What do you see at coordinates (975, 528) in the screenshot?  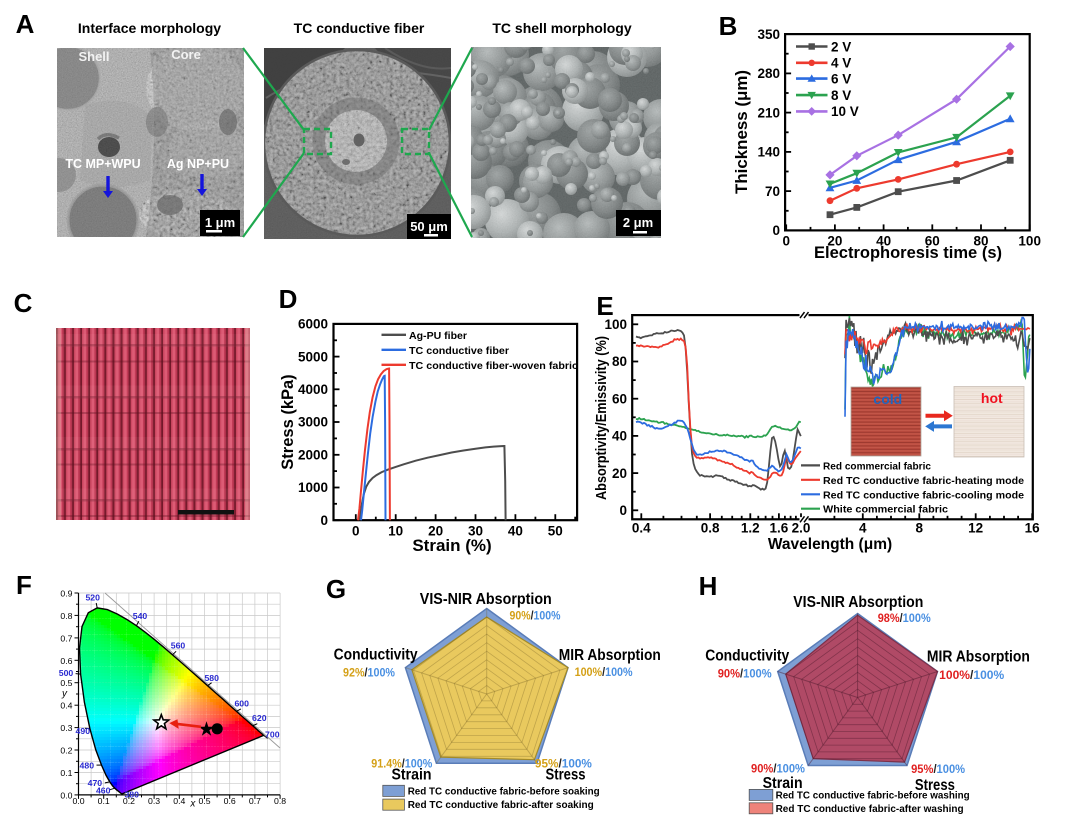 I see `svg-text: 12` at bounding box center [975, 528].